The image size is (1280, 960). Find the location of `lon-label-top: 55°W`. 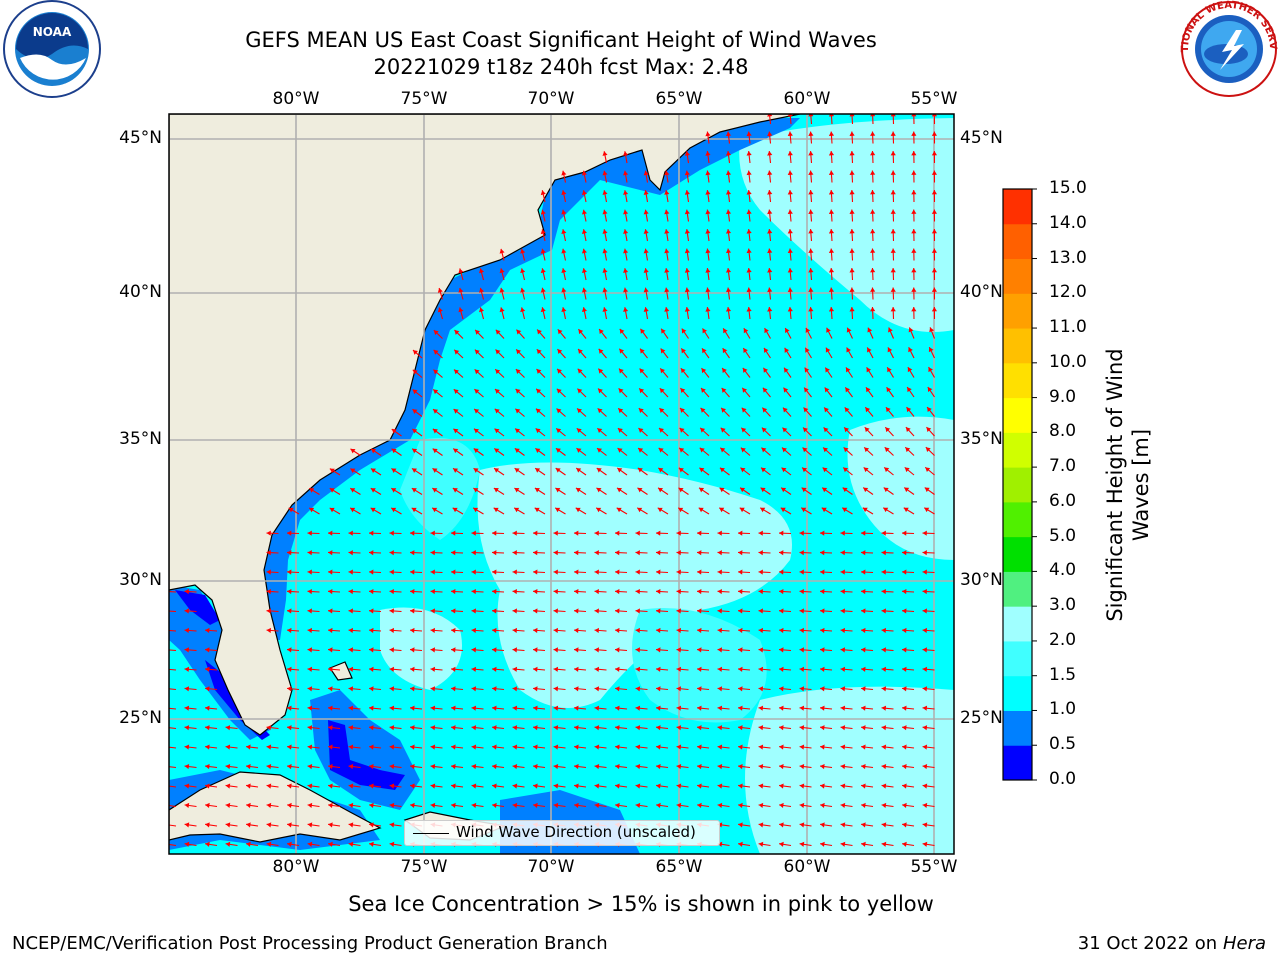

lon-label-top: 55°W is located at coordinates (934, 99).